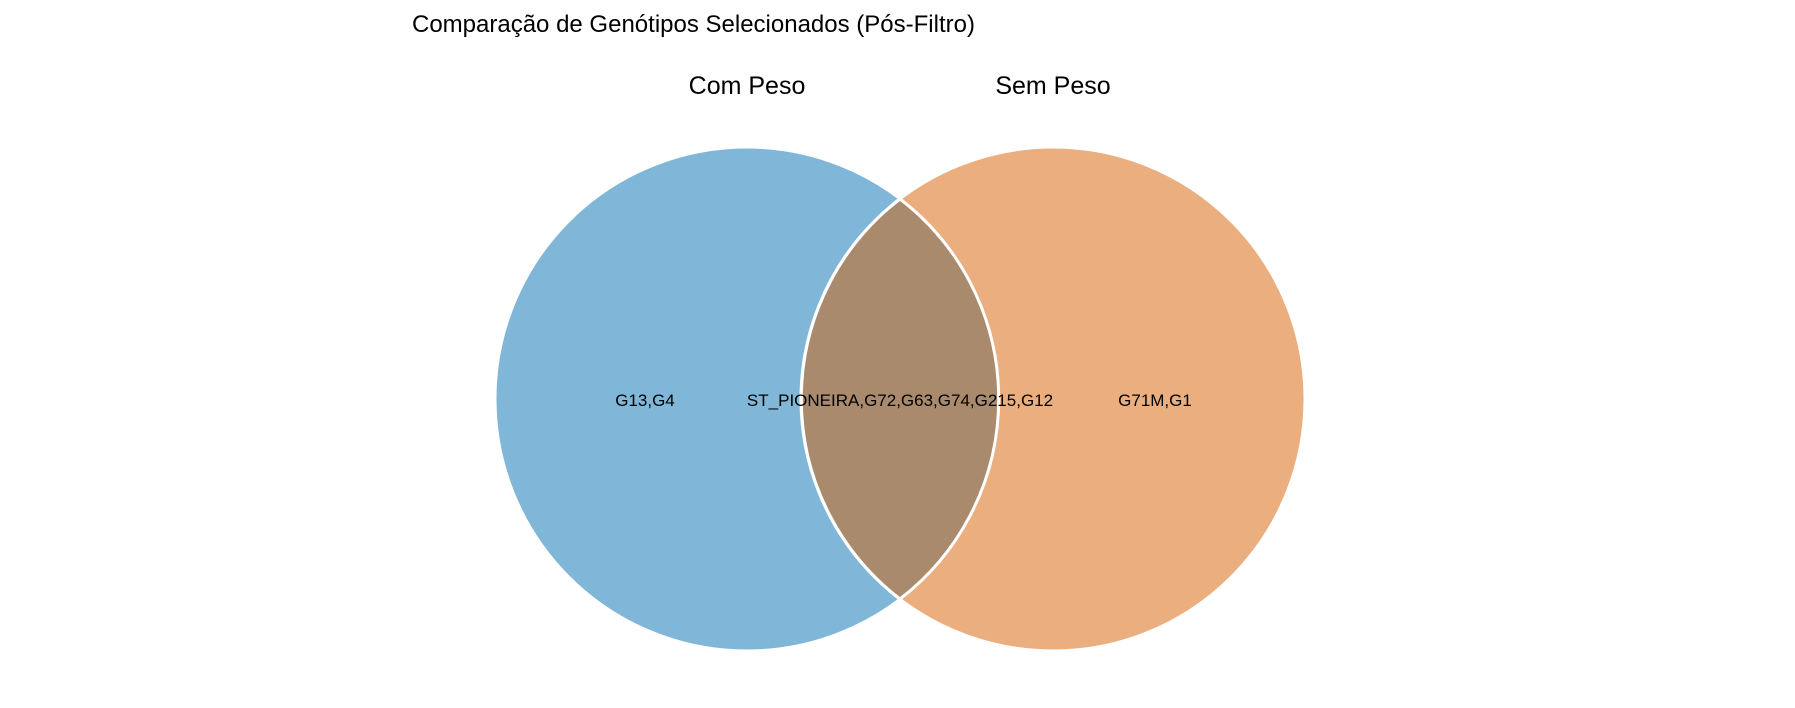 The image size is (1795, 708). I want to click on set-label-sem-peso: Sem Peso, so click(1052, 86).